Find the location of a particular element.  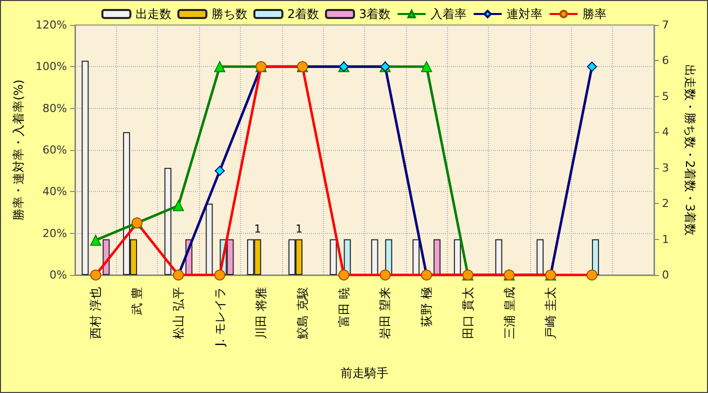

legend-label: 勝ち数 is located at coordinates (229, 14).